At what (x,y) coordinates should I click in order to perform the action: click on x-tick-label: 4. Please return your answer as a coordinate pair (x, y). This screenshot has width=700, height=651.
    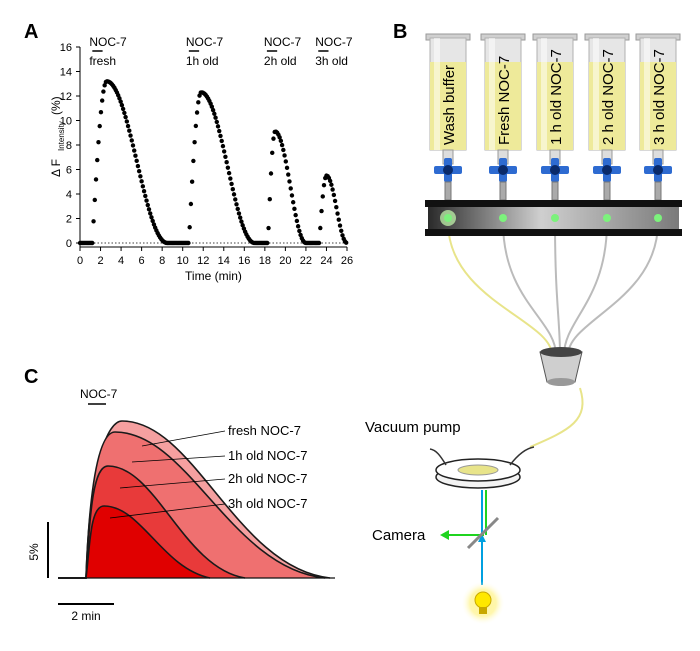
    Looking at the image, I should click on (121, 261).